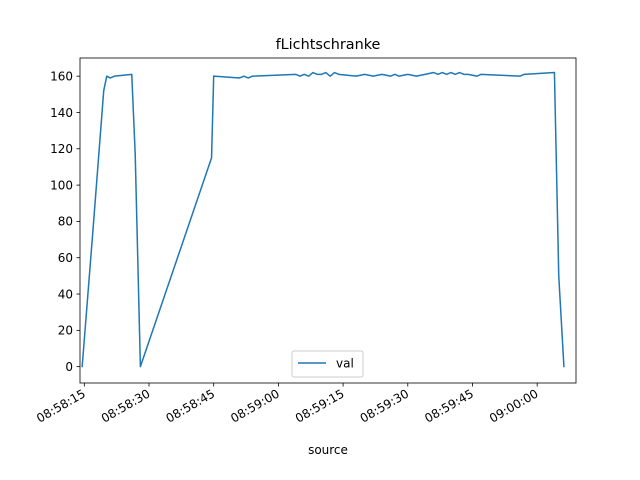  Describe the element at coordinates (61, 149) in the screenshot. I see `y-tick-label: 120` at that location.